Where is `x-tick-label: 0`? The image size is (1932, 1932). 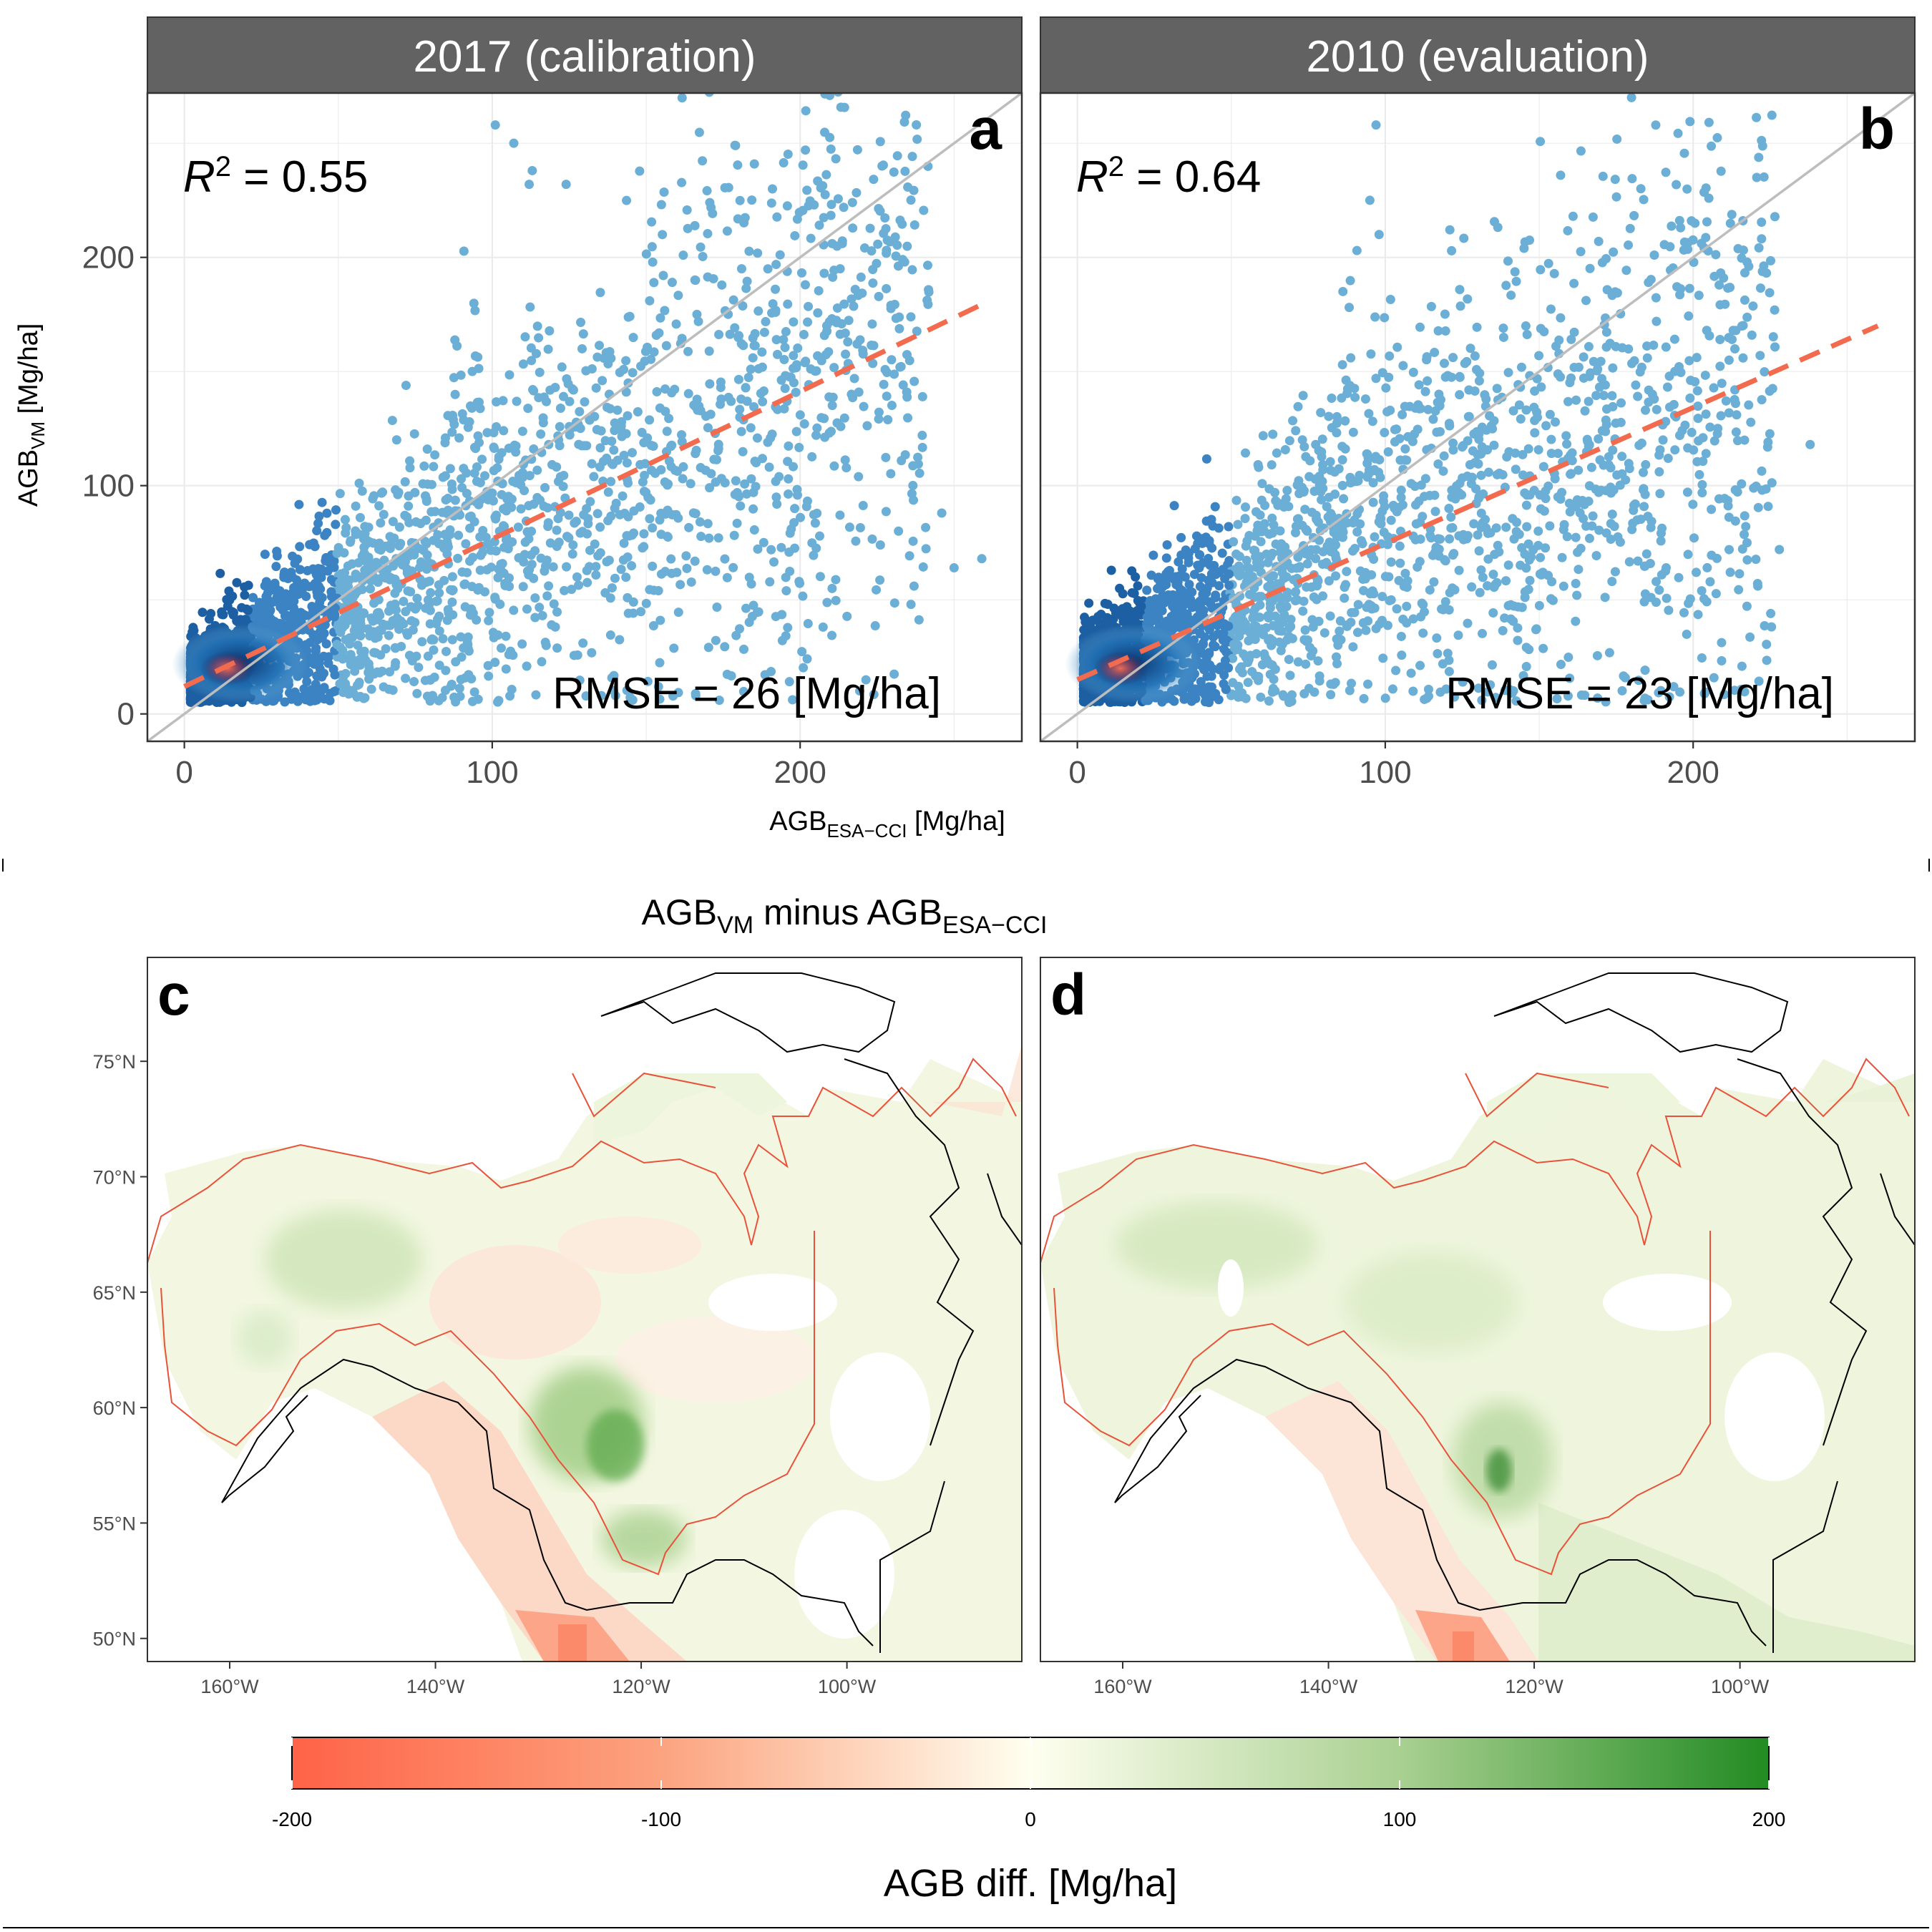 x-tick-label: 0 is located at coordinates (183, 772).